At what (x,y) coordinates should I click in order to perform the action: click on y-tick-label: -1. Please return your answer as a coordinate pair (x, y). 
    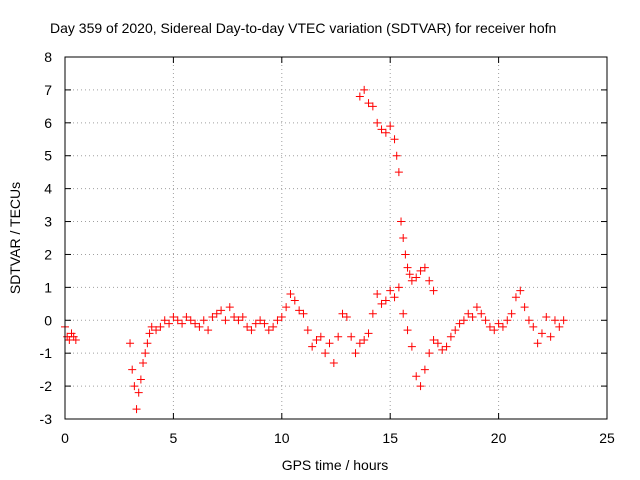
    Looking at the image, I should click on (46, 353).